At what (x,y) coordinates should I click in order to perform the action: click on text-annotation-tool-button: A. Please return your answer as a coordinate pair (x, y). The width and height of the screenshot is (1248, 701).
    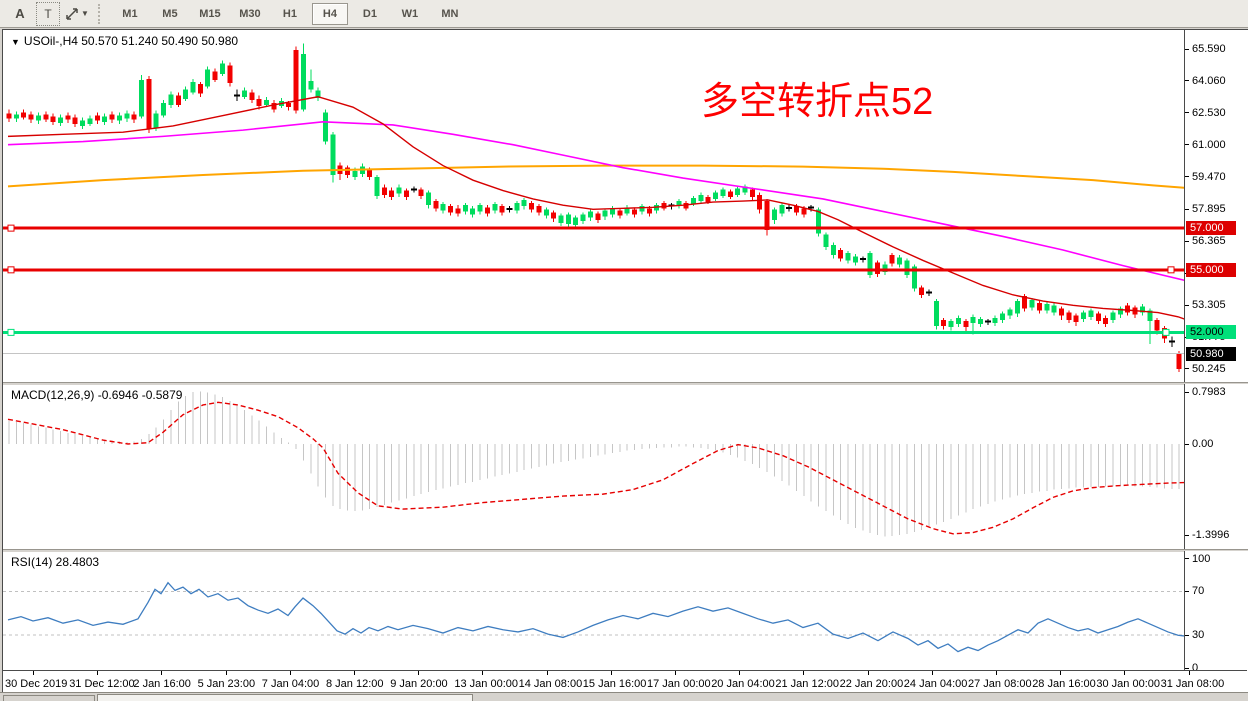
    Looking at the image, I should click on (20, 14).